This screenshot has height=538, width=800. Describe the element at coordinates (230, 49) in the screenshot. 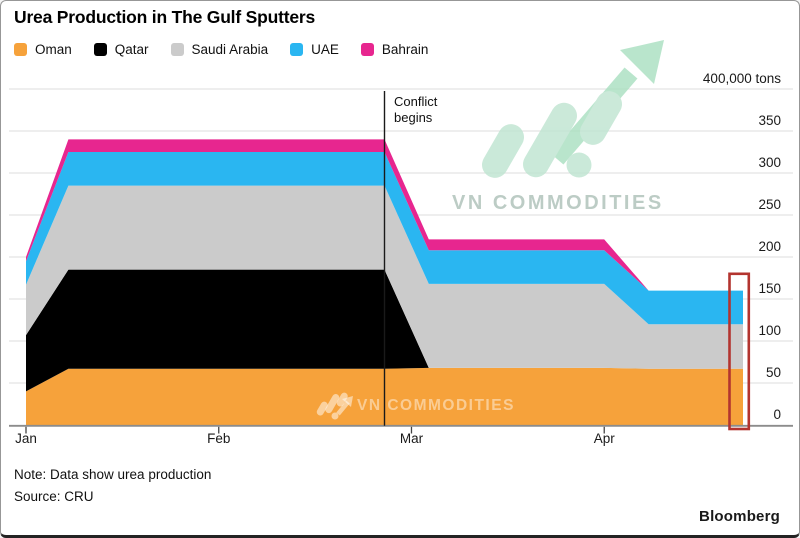

I see `legend-label: Saudi Arabia` at that location.